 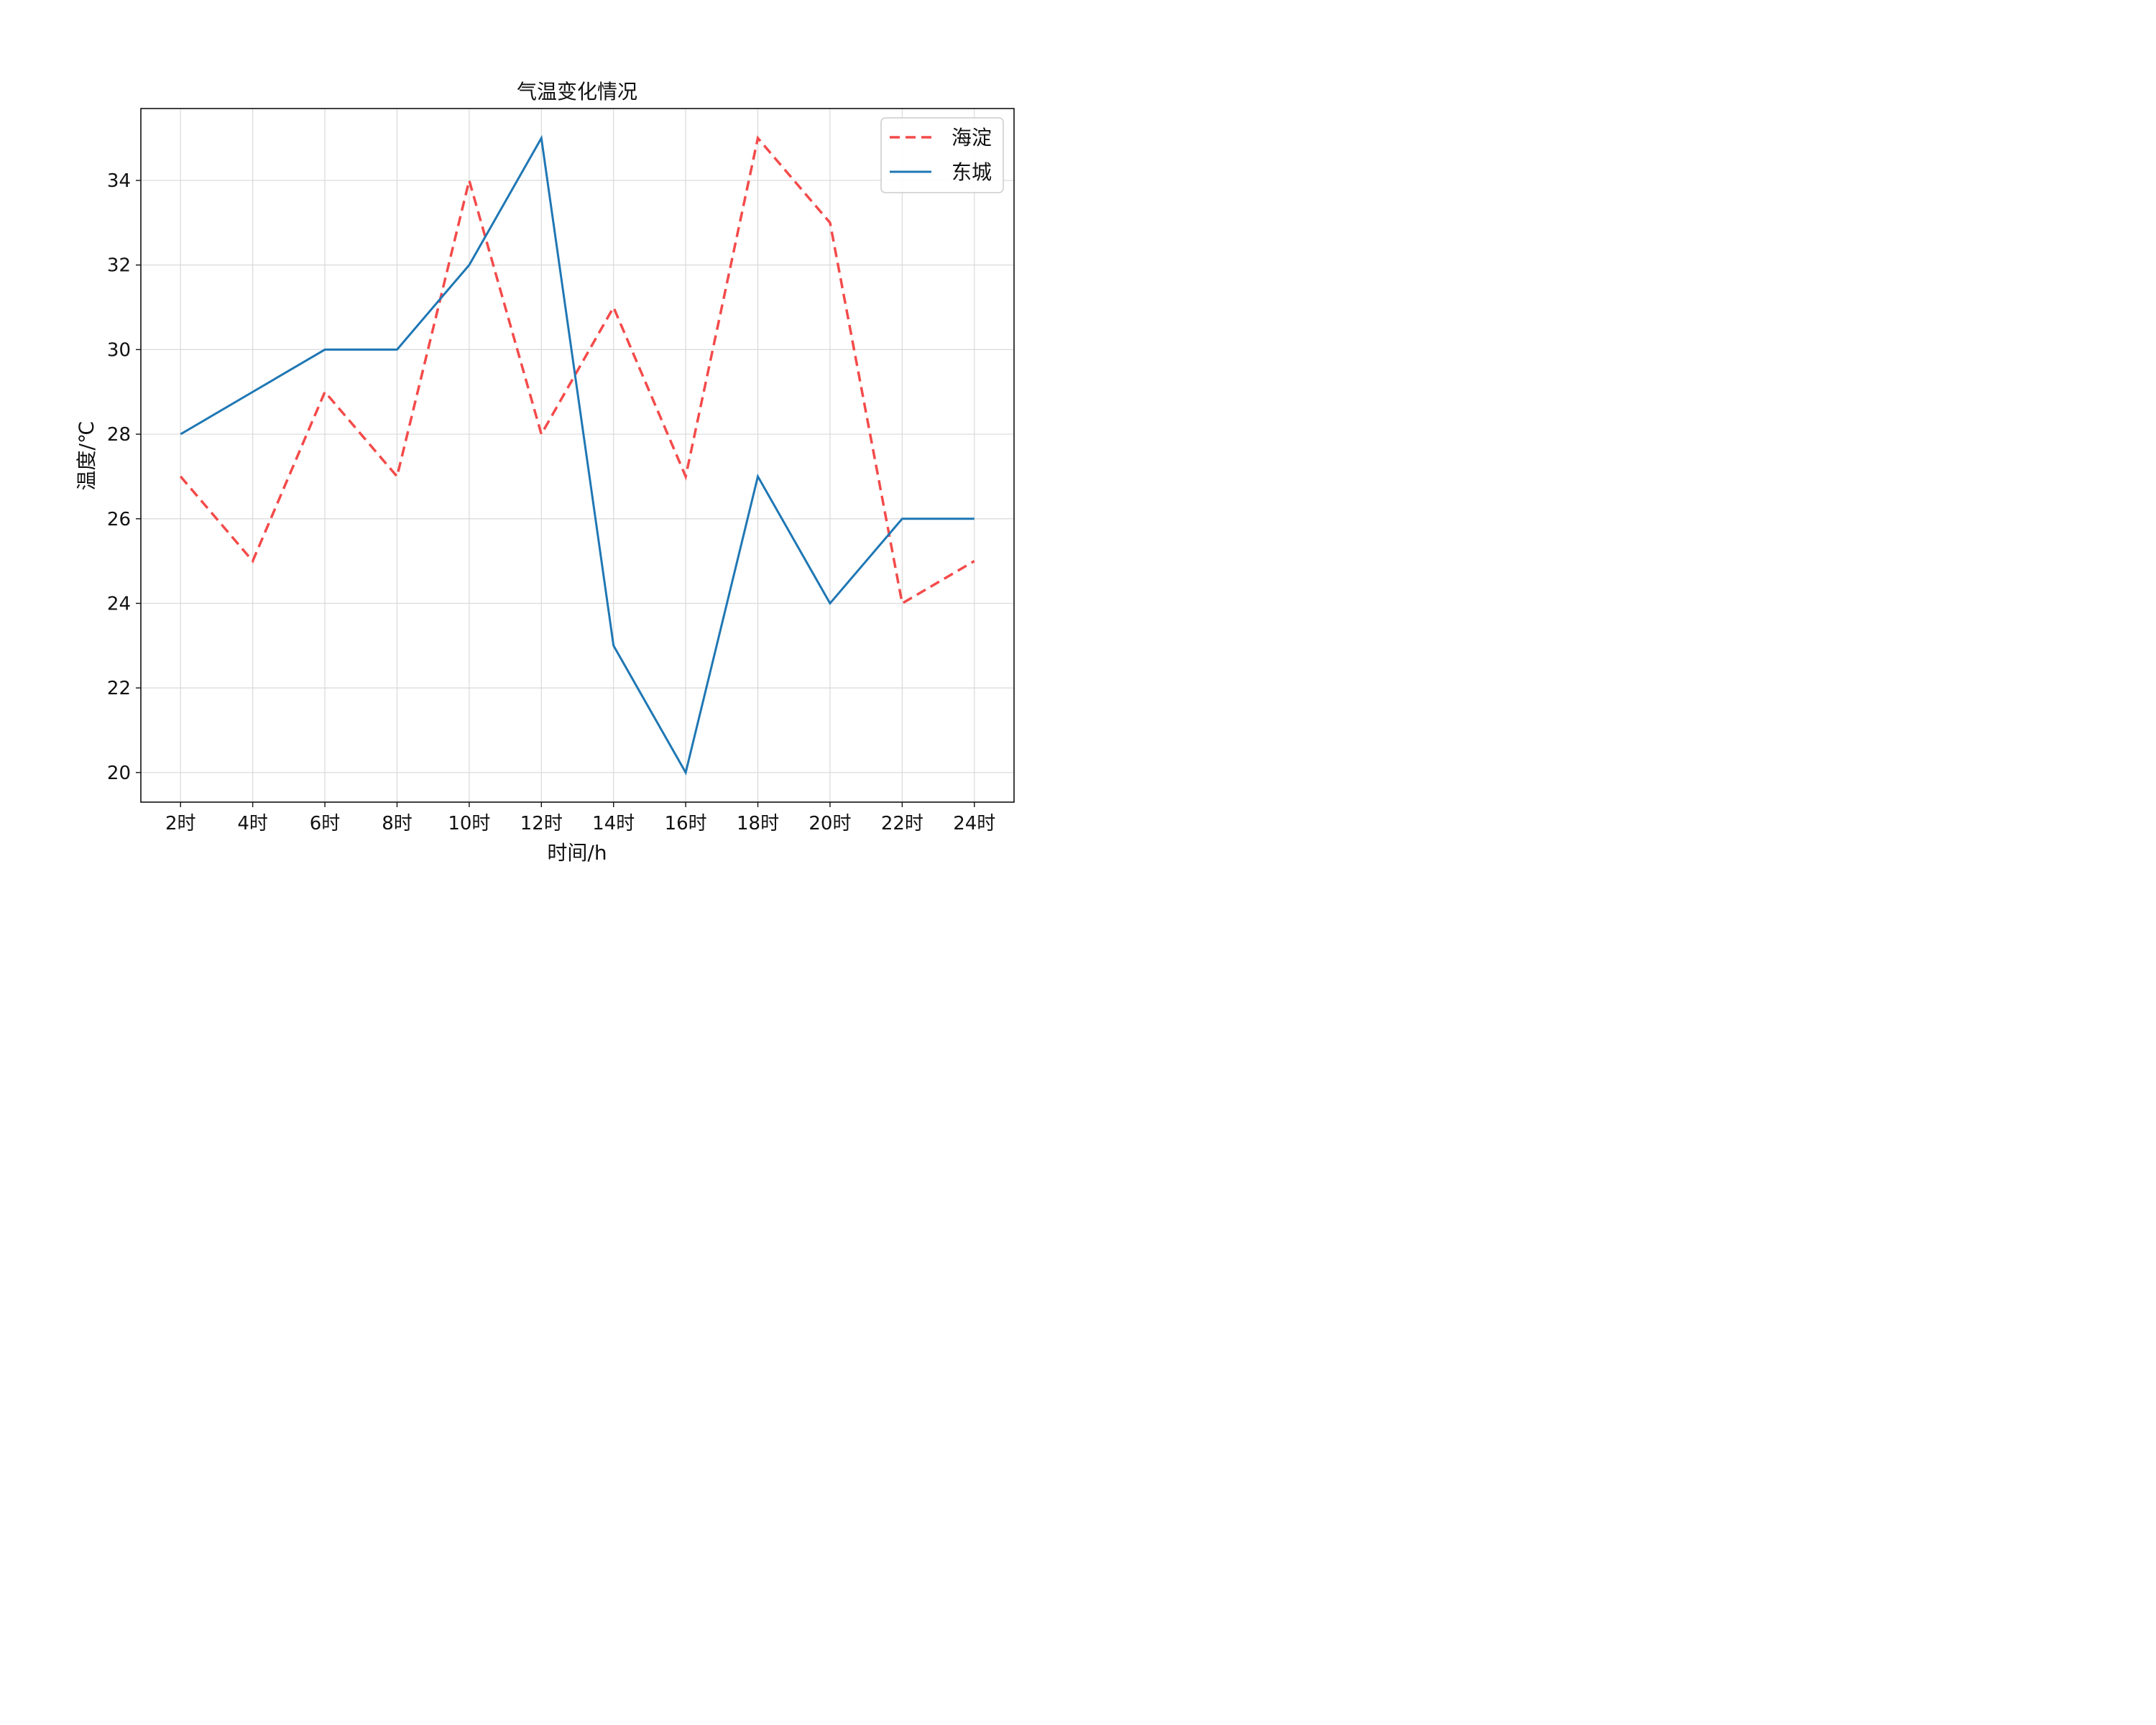 What do you see at coordinates (972, 172) in the screenshot?
I see `legend-label-dongcheng: 东城` at bounding box center [972, 172].